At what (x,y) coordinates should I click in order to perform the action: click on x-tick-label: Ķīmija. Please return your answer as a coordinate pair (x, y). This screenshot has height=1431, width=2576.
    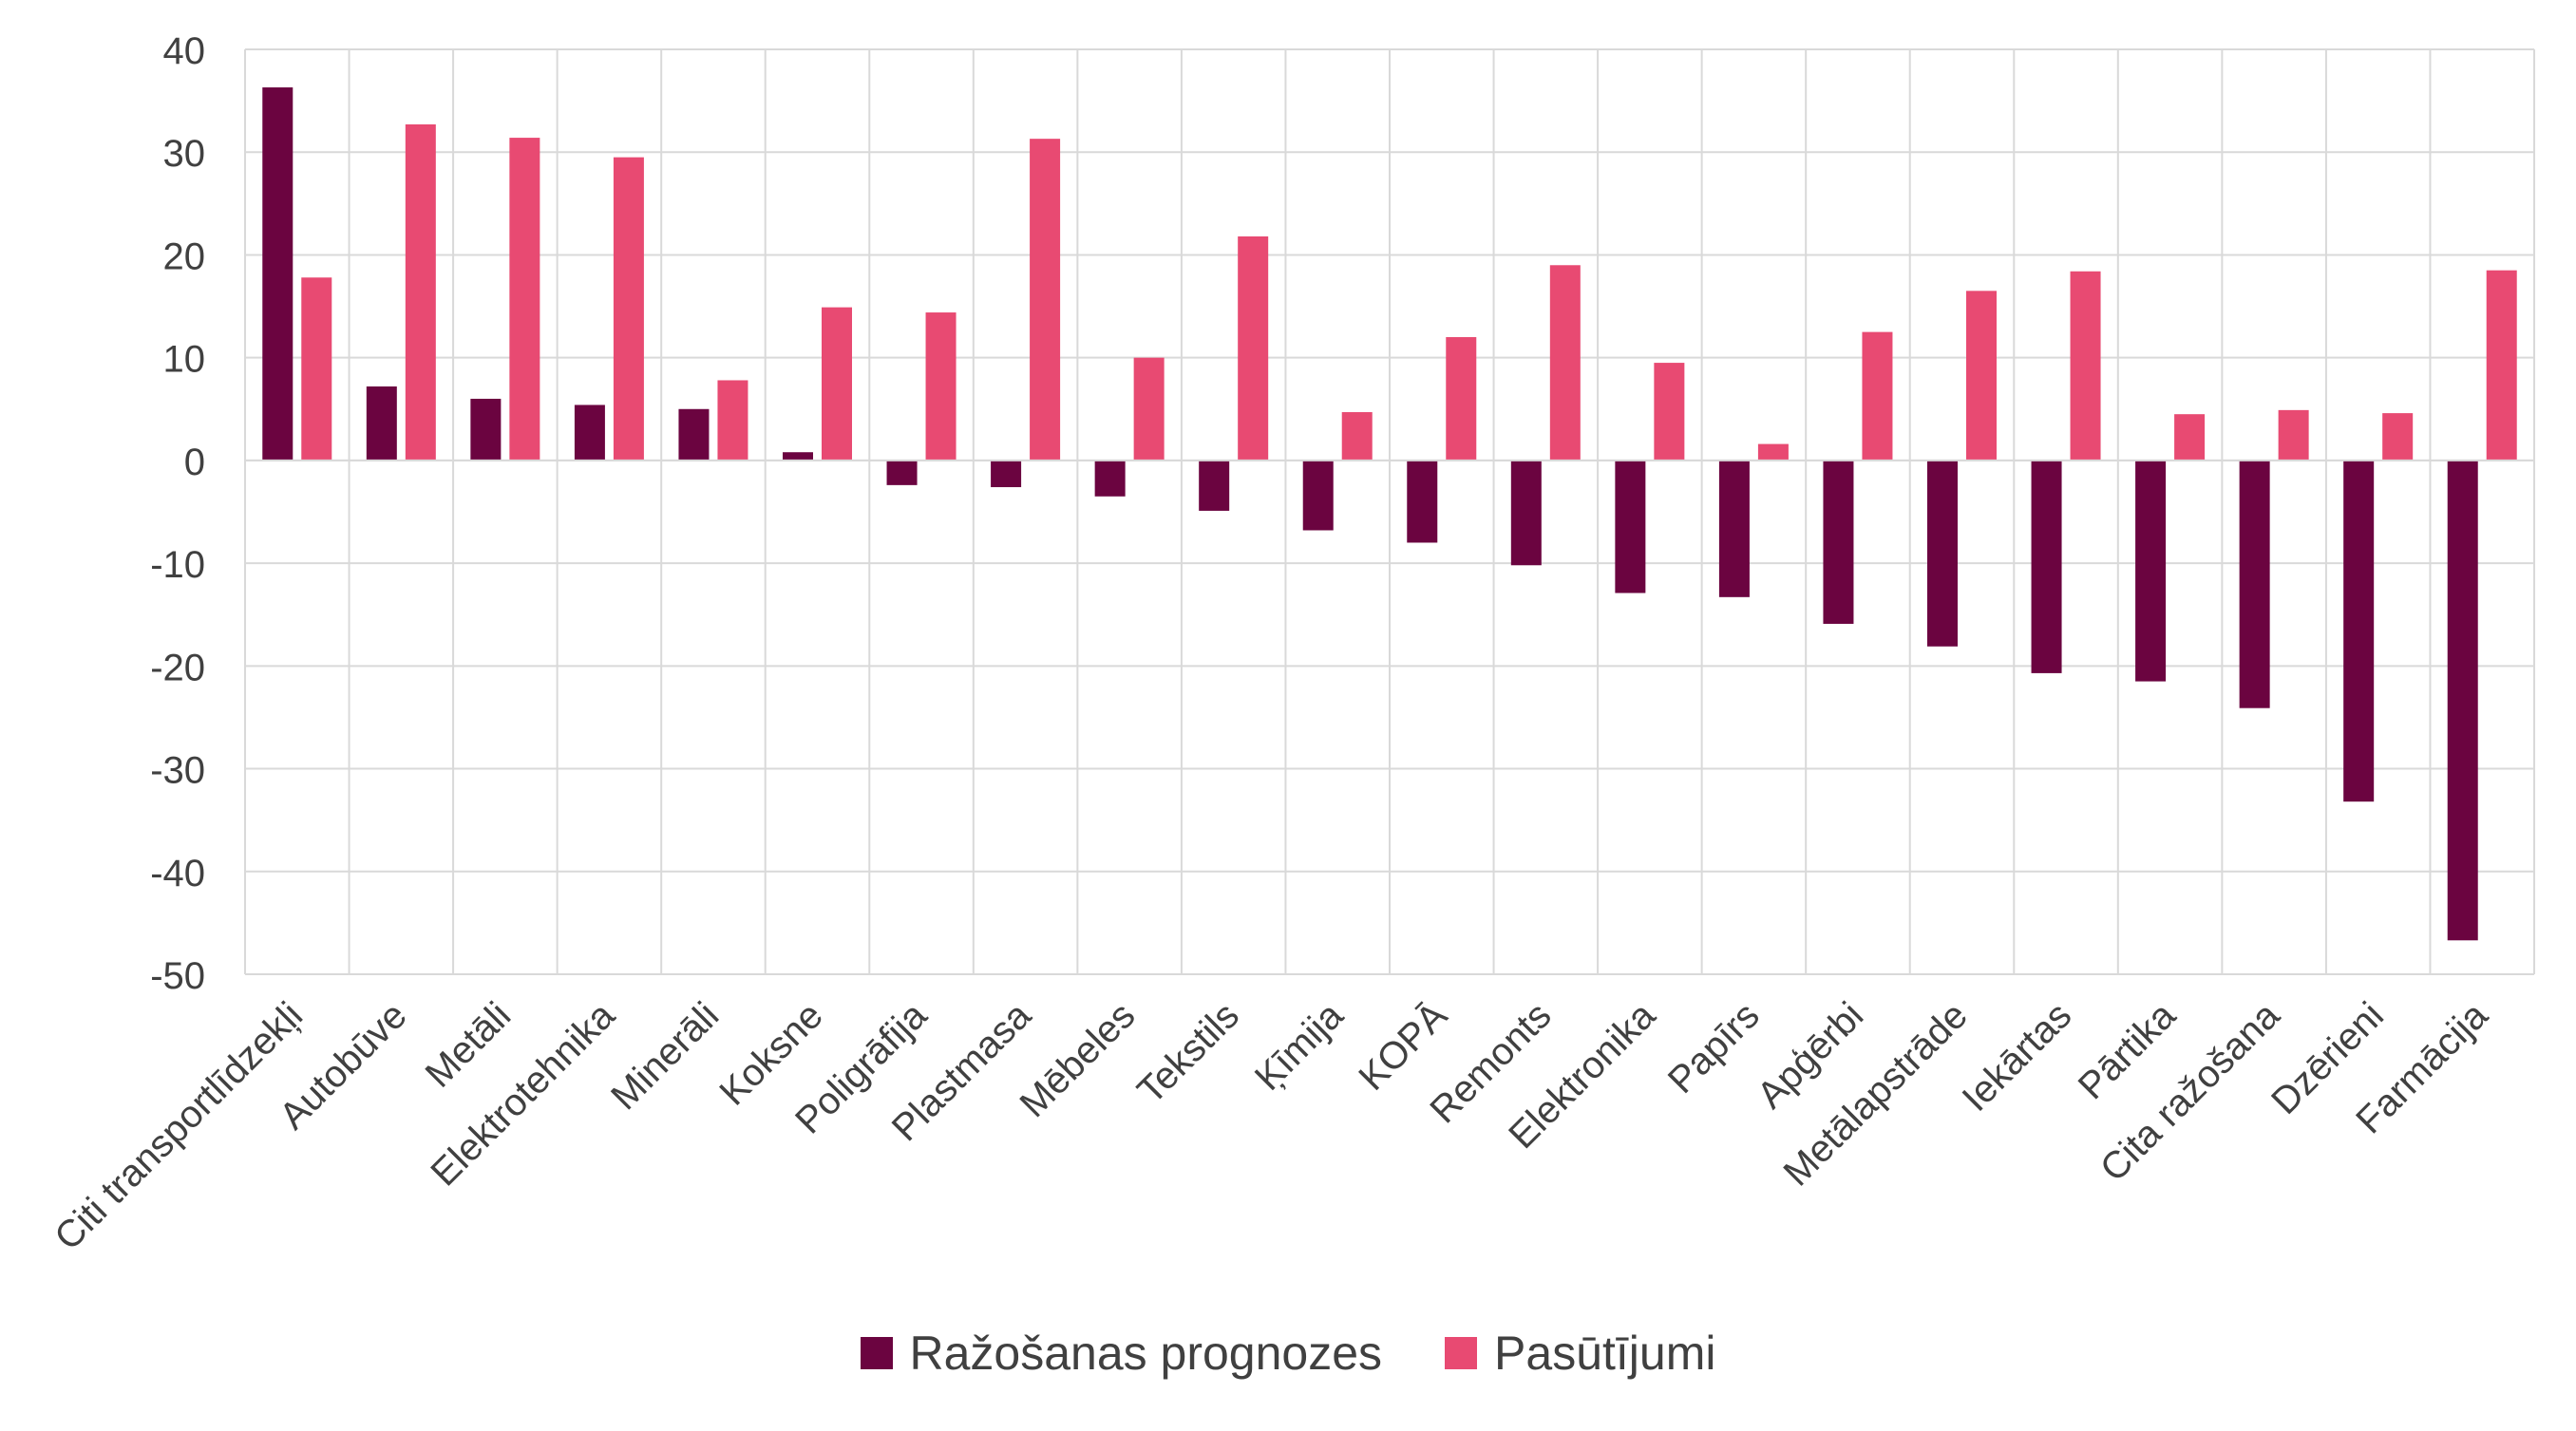
    Looking at the image, I should click on (1299, 1046).